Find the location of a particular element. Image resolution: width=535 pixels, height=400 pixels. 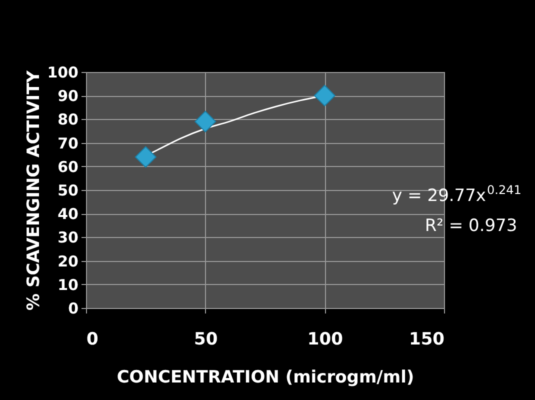

x-tick-label: 100 is located at coordinates (325, 340).